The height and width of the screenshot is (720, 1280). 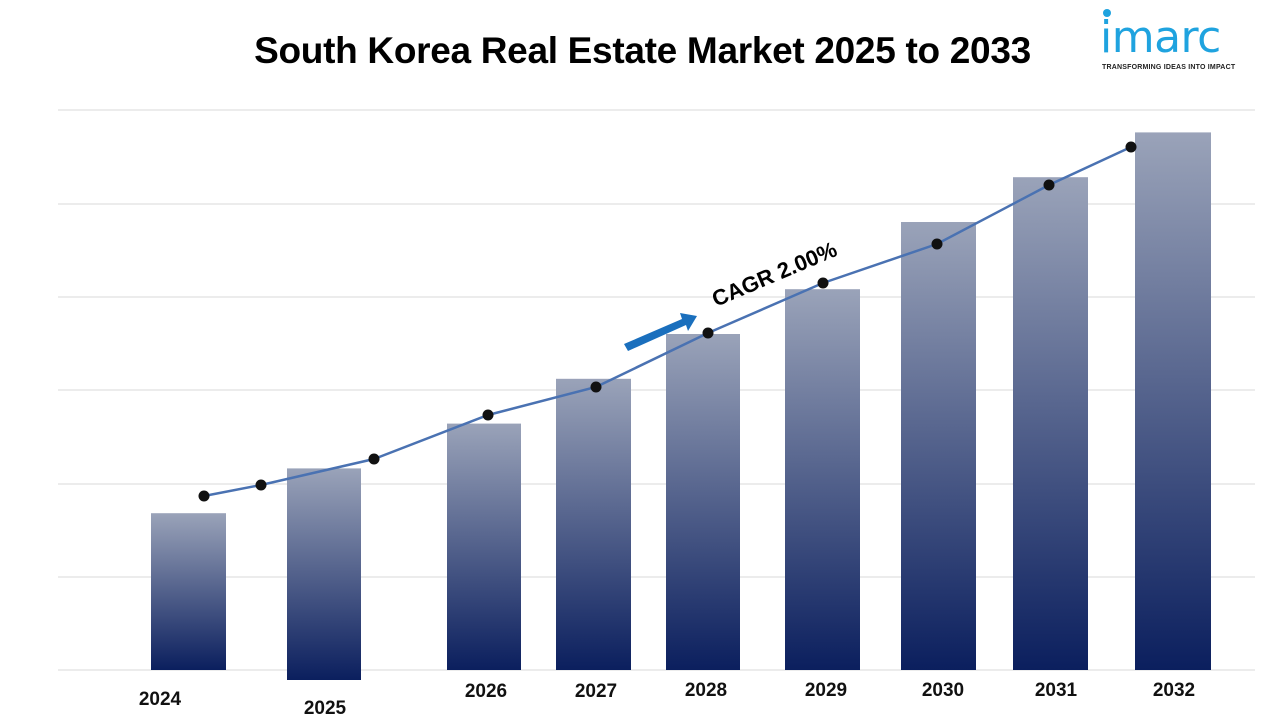 What do you see at coordinates (325, 708) in the screenshot?
I see `x-label-2025: 2025` at bounding box center [325, 708].